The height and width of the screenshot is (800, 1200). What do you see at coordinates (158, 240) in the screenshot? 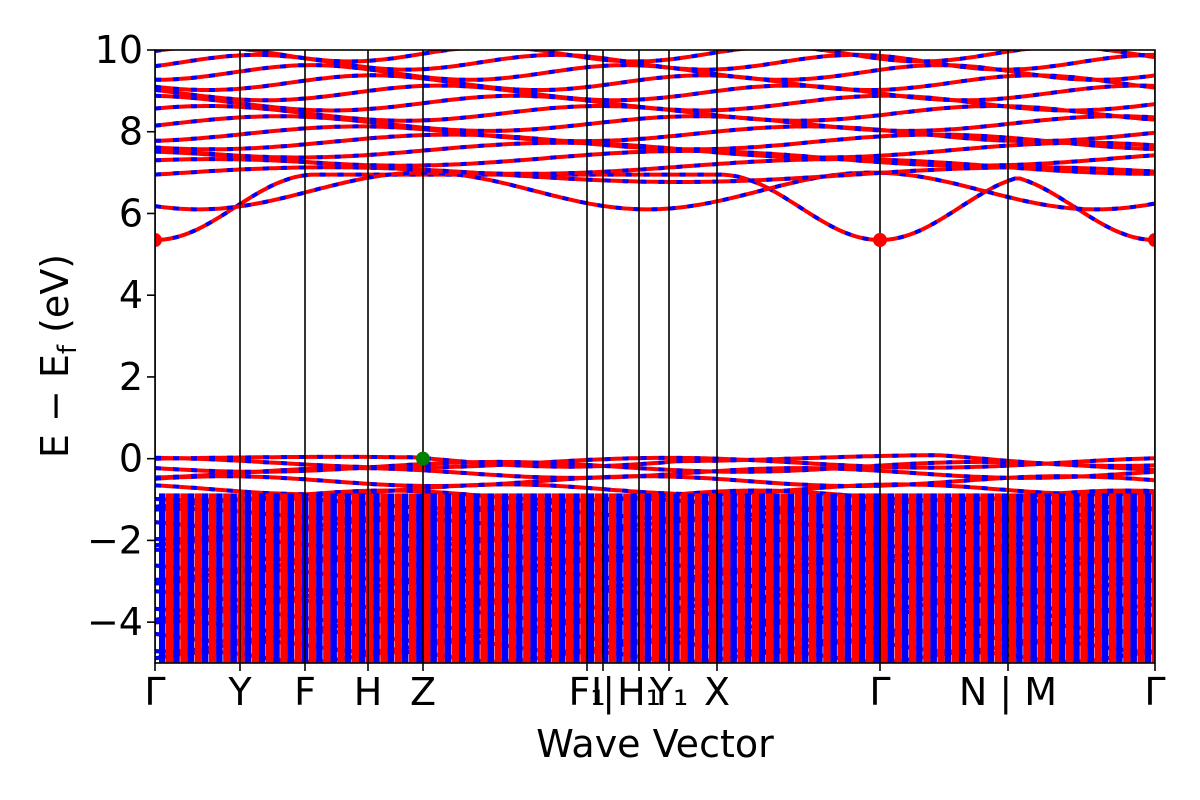
I see `cbm-marker` at bounding box center [158, 240].